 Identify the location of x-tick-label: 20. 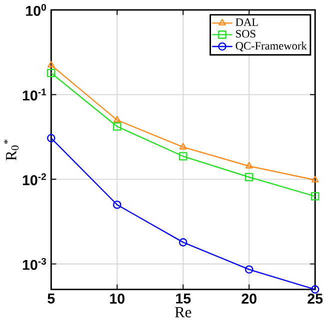
(249, 298).